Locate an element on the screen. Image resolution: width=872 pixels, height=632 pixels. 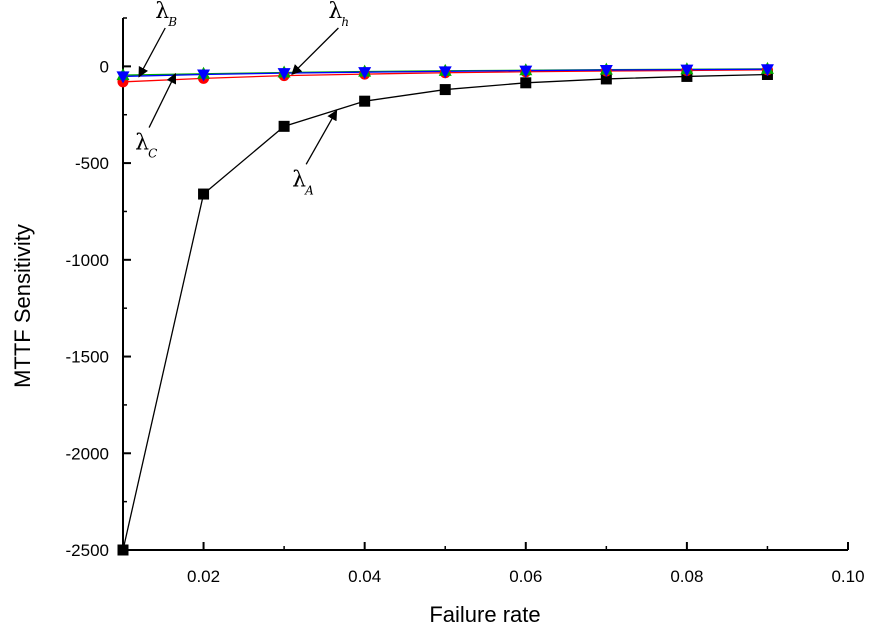
x-tick-label: 0.06 is located at coordinates (525, 576).